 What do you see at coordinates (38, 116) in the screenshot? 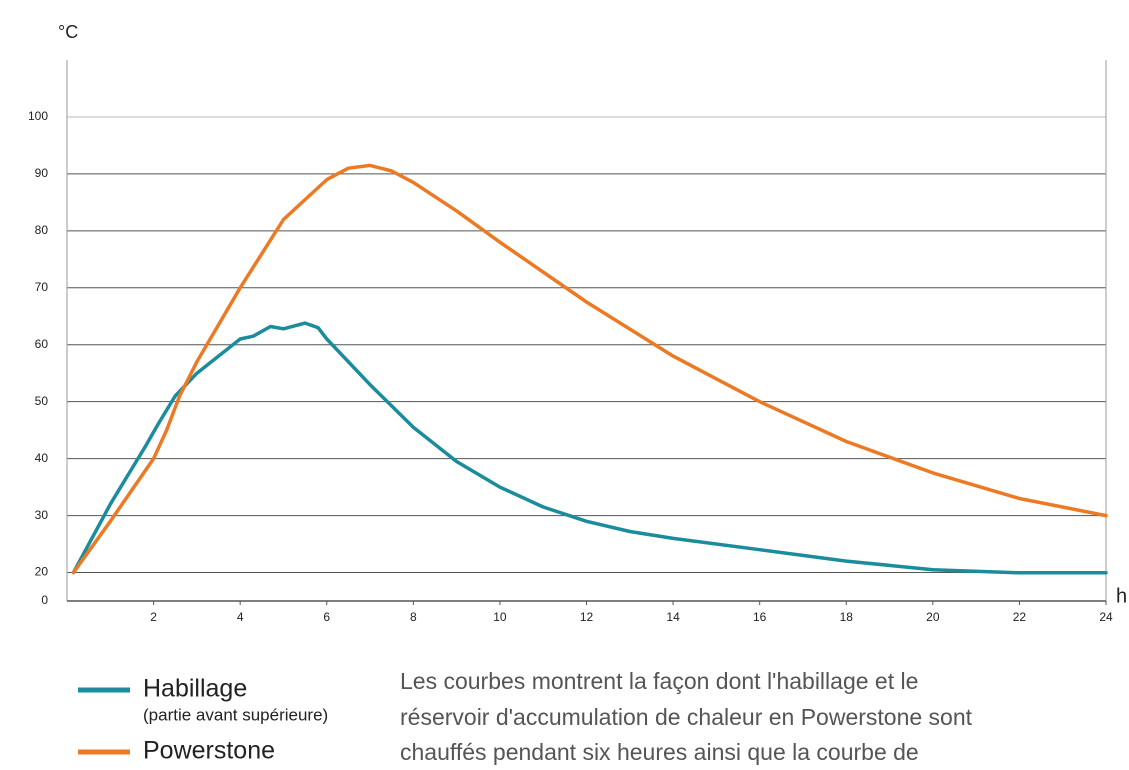
I see `y-tick-label: 100` at bounding box center [38, 116].